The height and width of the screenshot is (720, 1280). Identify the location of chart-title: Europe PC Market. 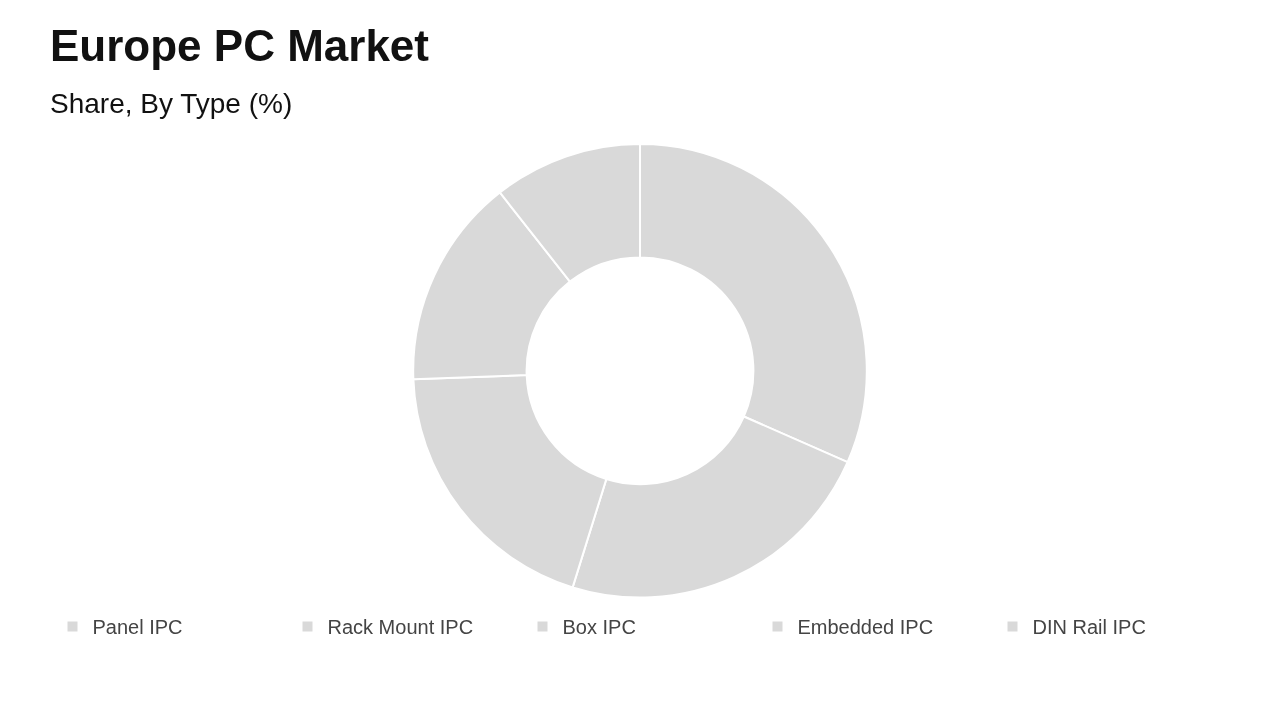
(240, 45).